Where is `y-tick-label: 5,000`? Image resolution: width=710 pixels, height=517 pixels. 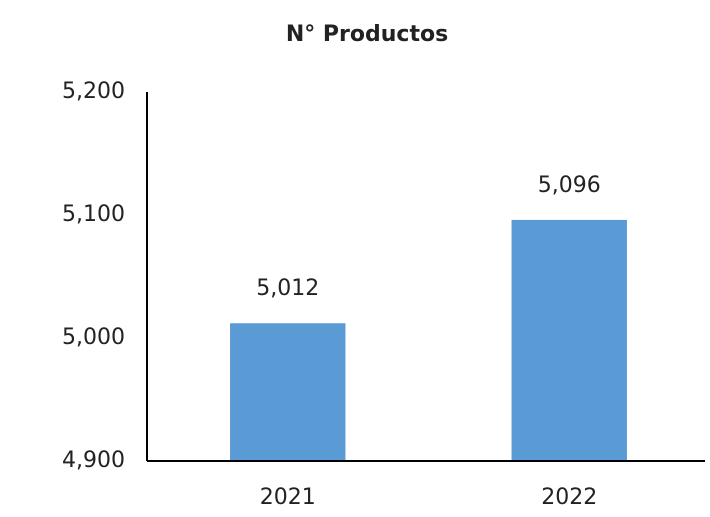 y-tick-label: 5,000 is located at coordinates (93, 337).